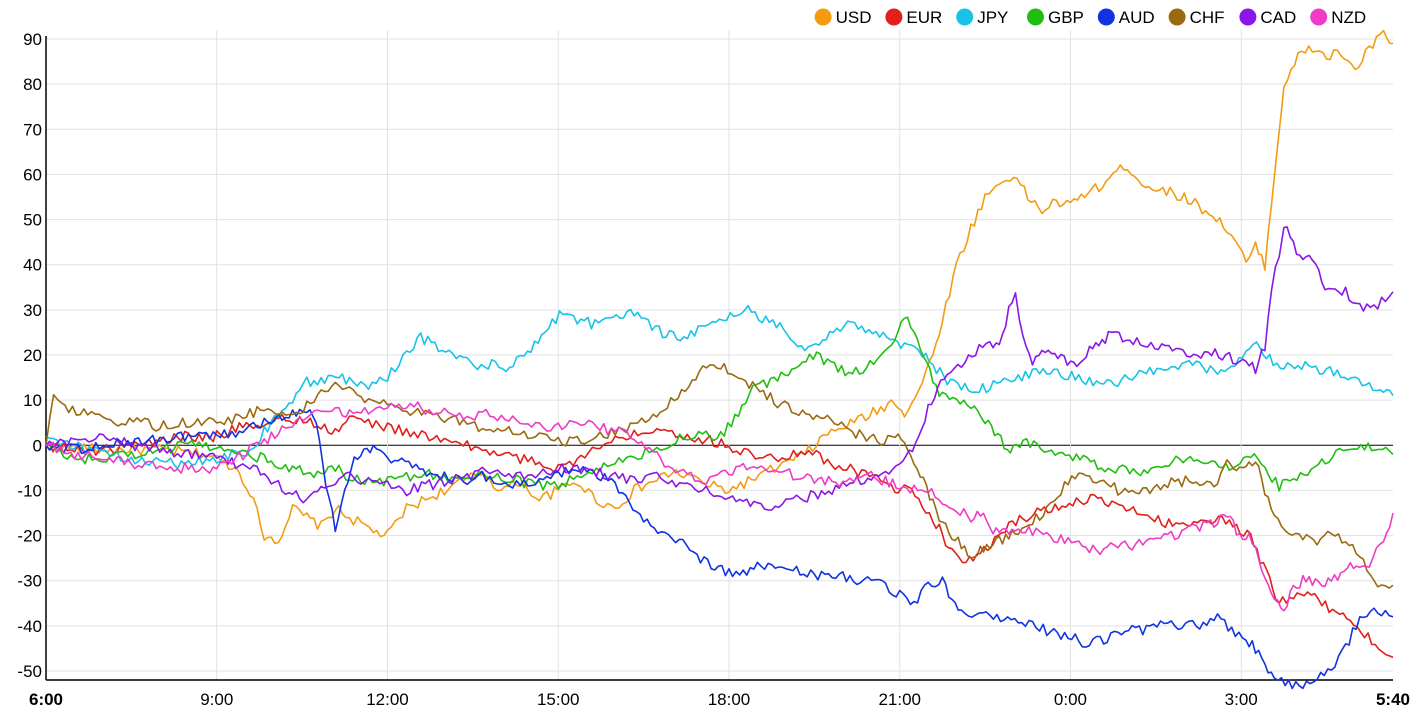 The height and width of the screenshot is (713, 1418). Describe the element at coordinates (32, 84) in the screenshot. I see `y-tick-label: 80` at that location.